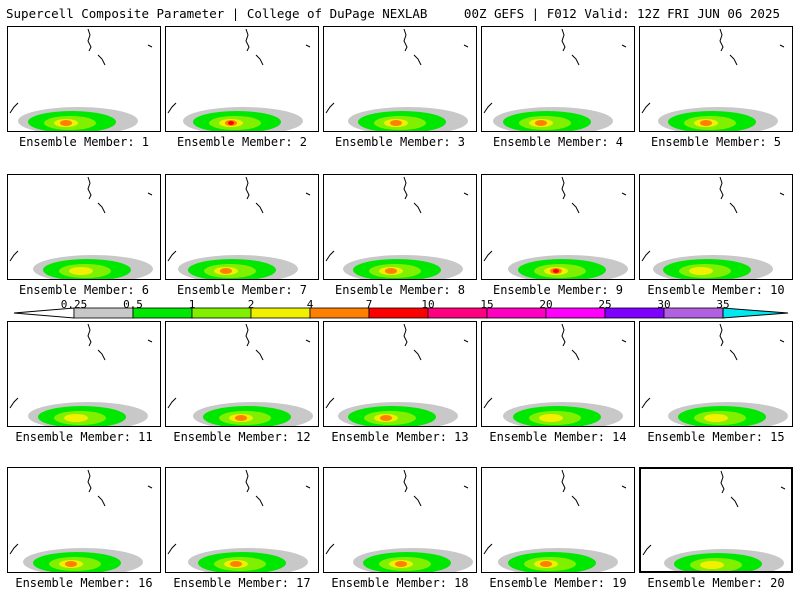 The height and width of the screenshot is (600, 800). I want to click on ensemble-member-label: Ensemble Member: 6, so click(84, 290).